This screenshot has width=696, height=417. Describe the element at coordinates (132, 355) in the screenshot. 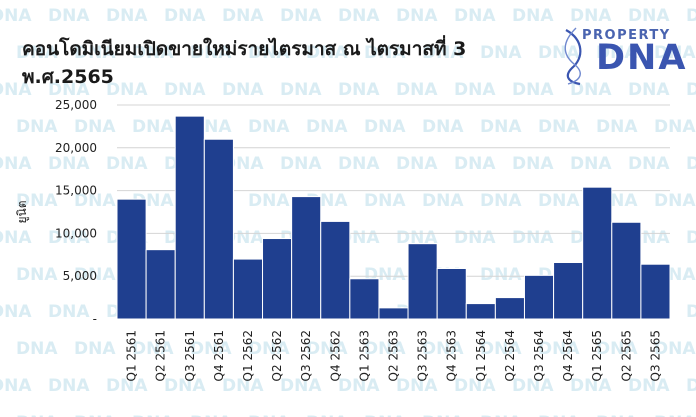

I see `x-tick-label: Q1 2561` at that location.